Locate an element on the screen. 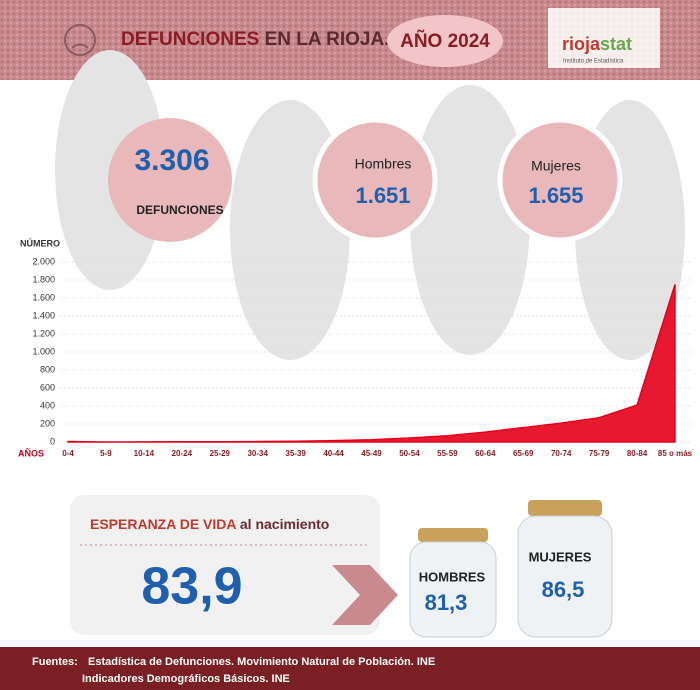 The image size is (700, 690). men-jar is located at coordinates (453, 583).